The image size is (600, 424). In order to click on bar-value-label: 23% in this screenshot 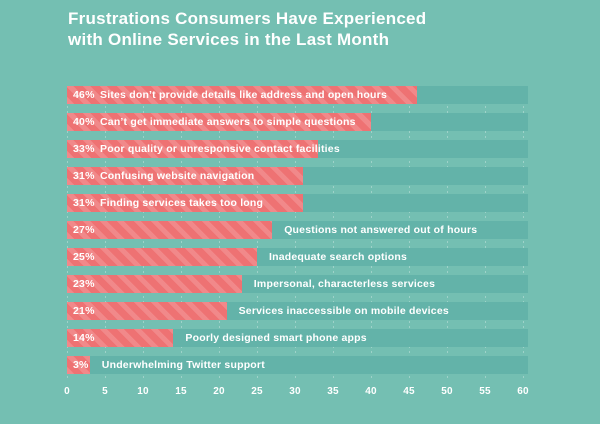, I will do `click(84, 284)`.